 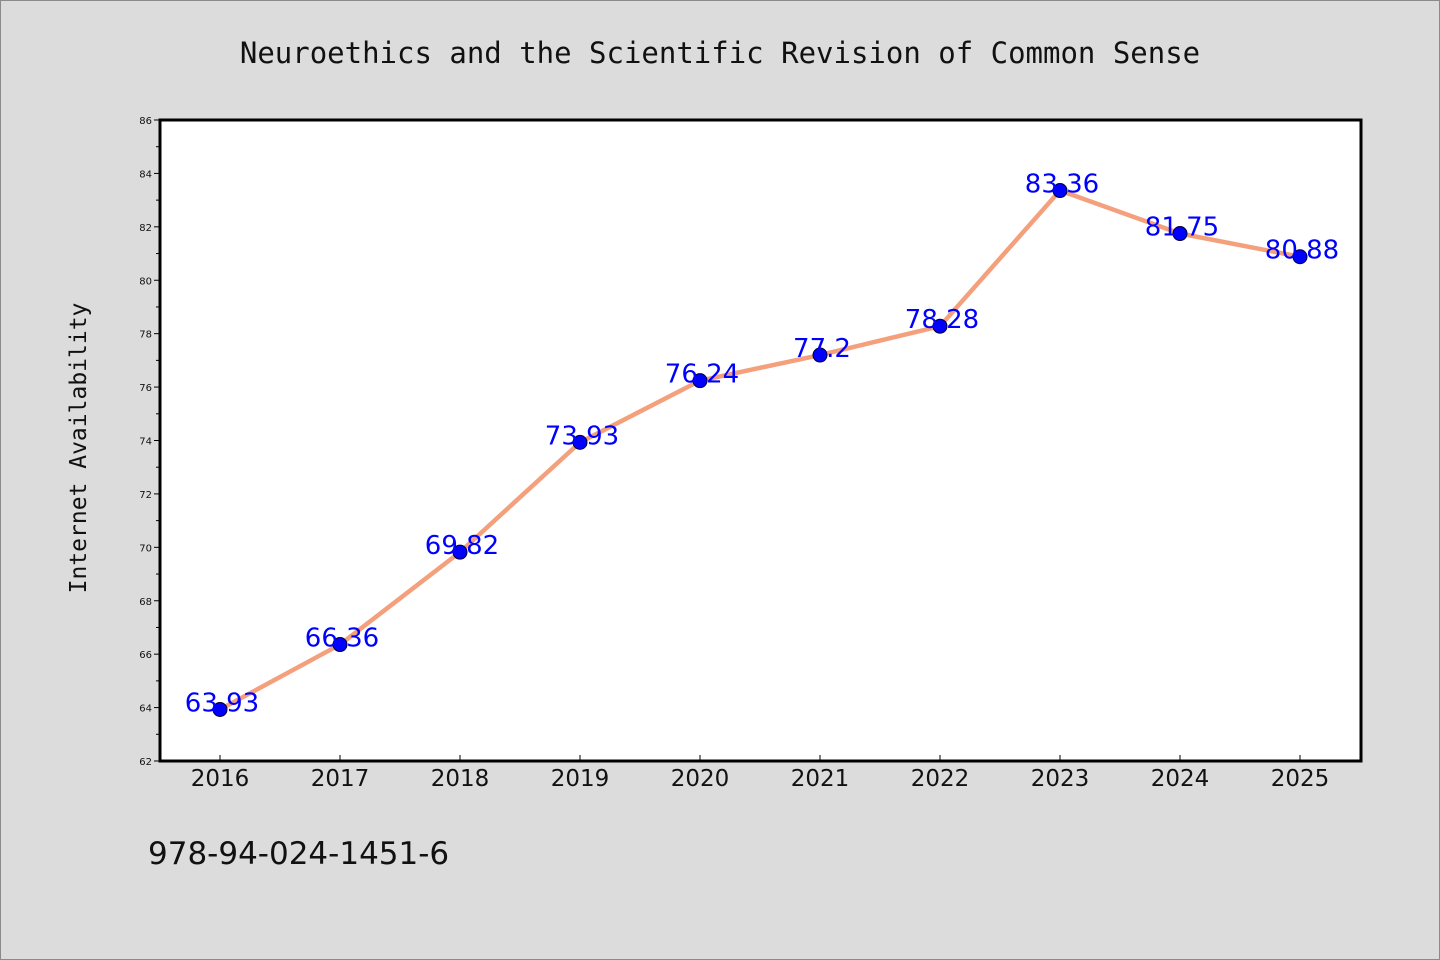 What do you see at coordinates (145, 655) in the screenshot?
I see `y-tick-label: 66` at bounding box center [145, 655].